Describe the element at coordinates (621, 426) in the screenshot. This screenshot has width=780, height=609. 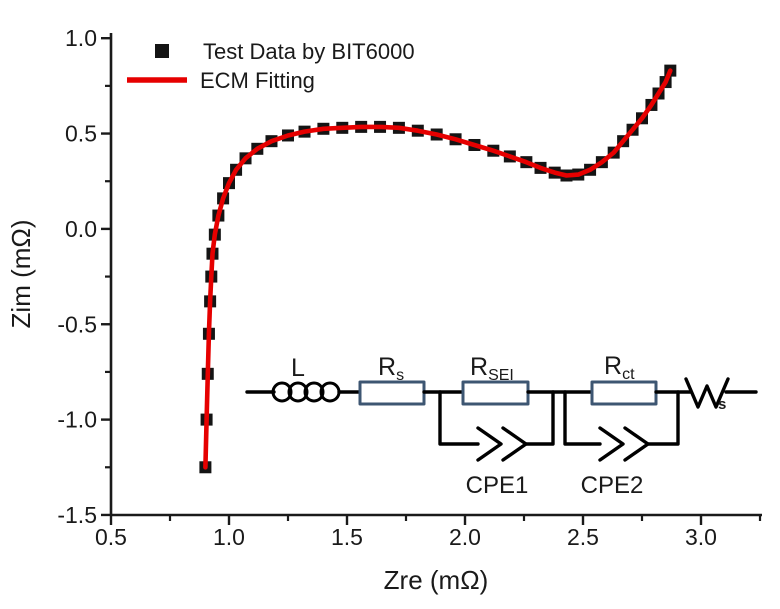
I see `cpe2-branch-icon` at that location.